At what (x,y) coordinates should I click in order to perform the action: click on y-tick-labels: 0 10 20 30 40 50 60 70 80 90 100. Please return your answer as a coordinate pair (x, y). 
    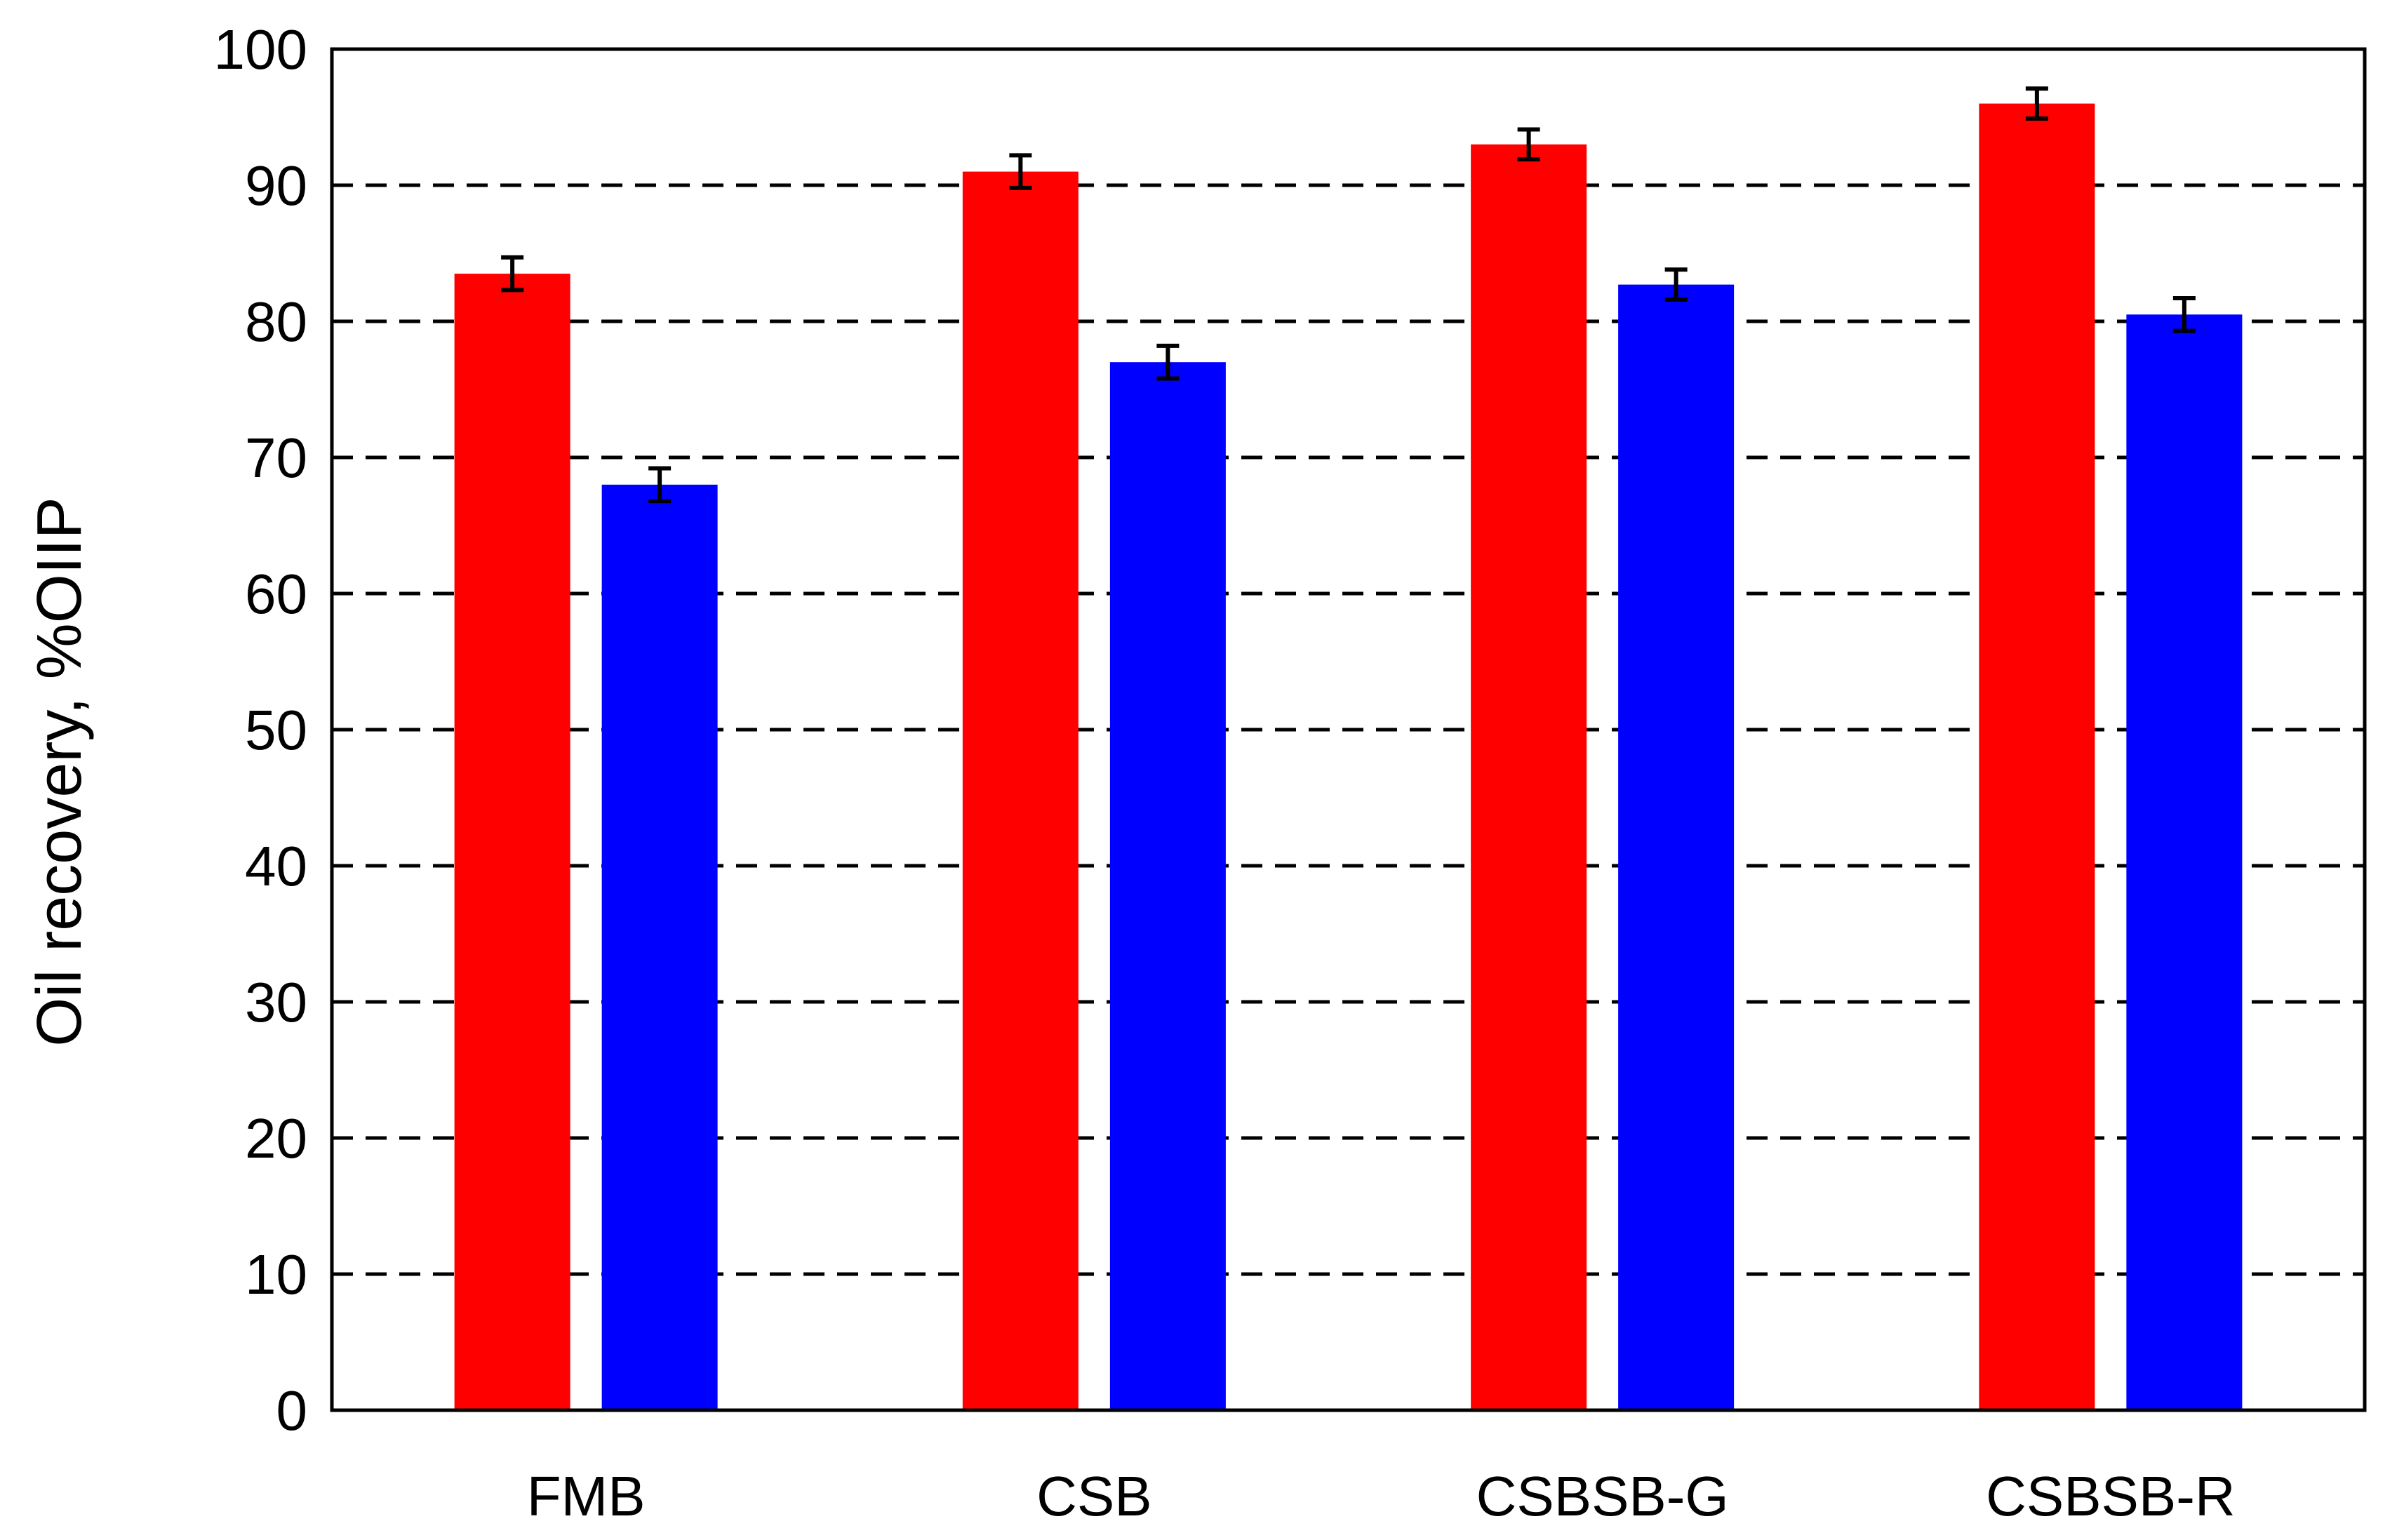
    Looking at the image, I should click on (260, 730).